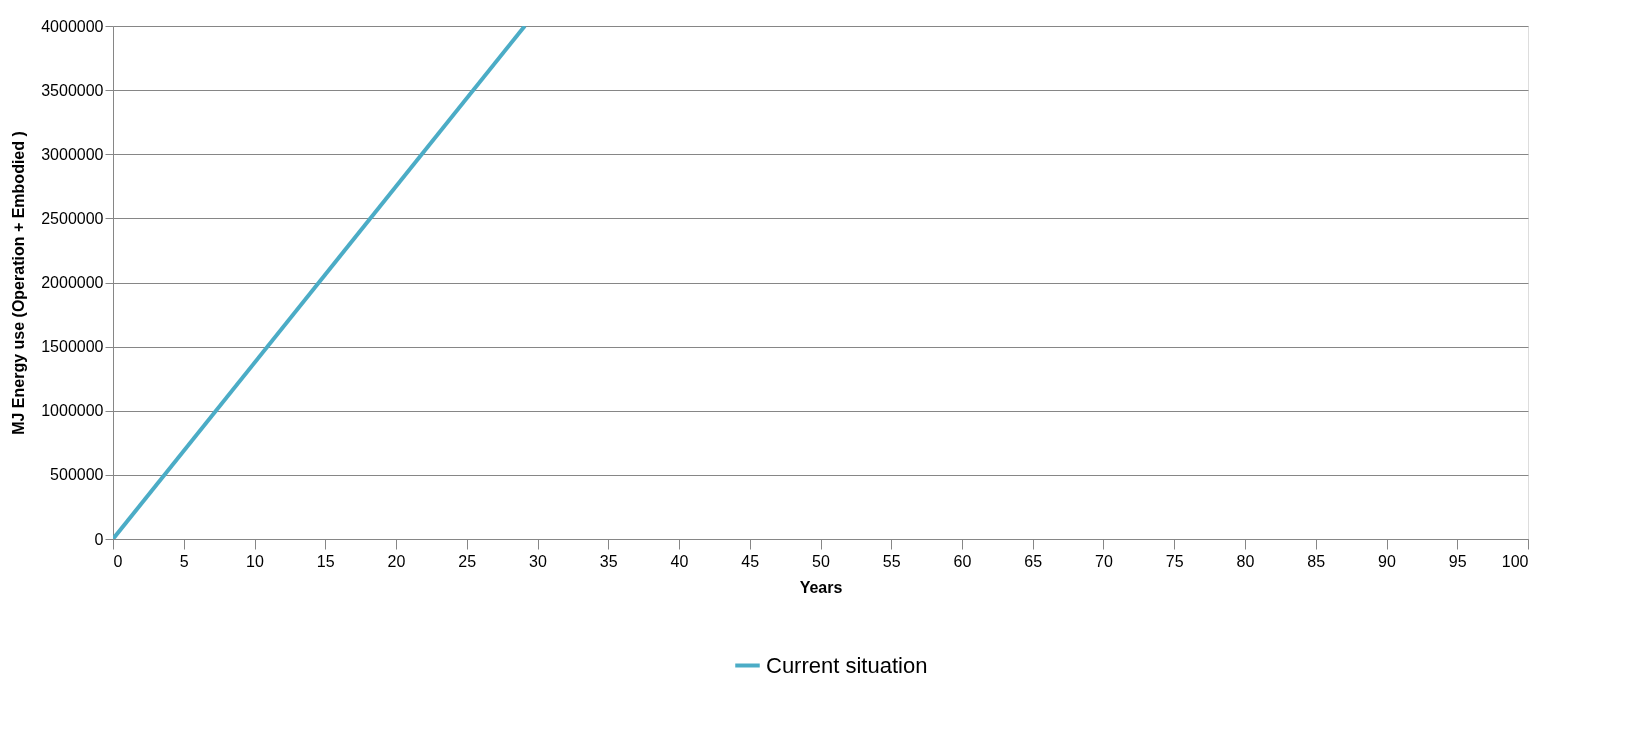 This screenshot has height=733, width=1633. I want to click on y-tick-label: 4000000, so click(72, 26).